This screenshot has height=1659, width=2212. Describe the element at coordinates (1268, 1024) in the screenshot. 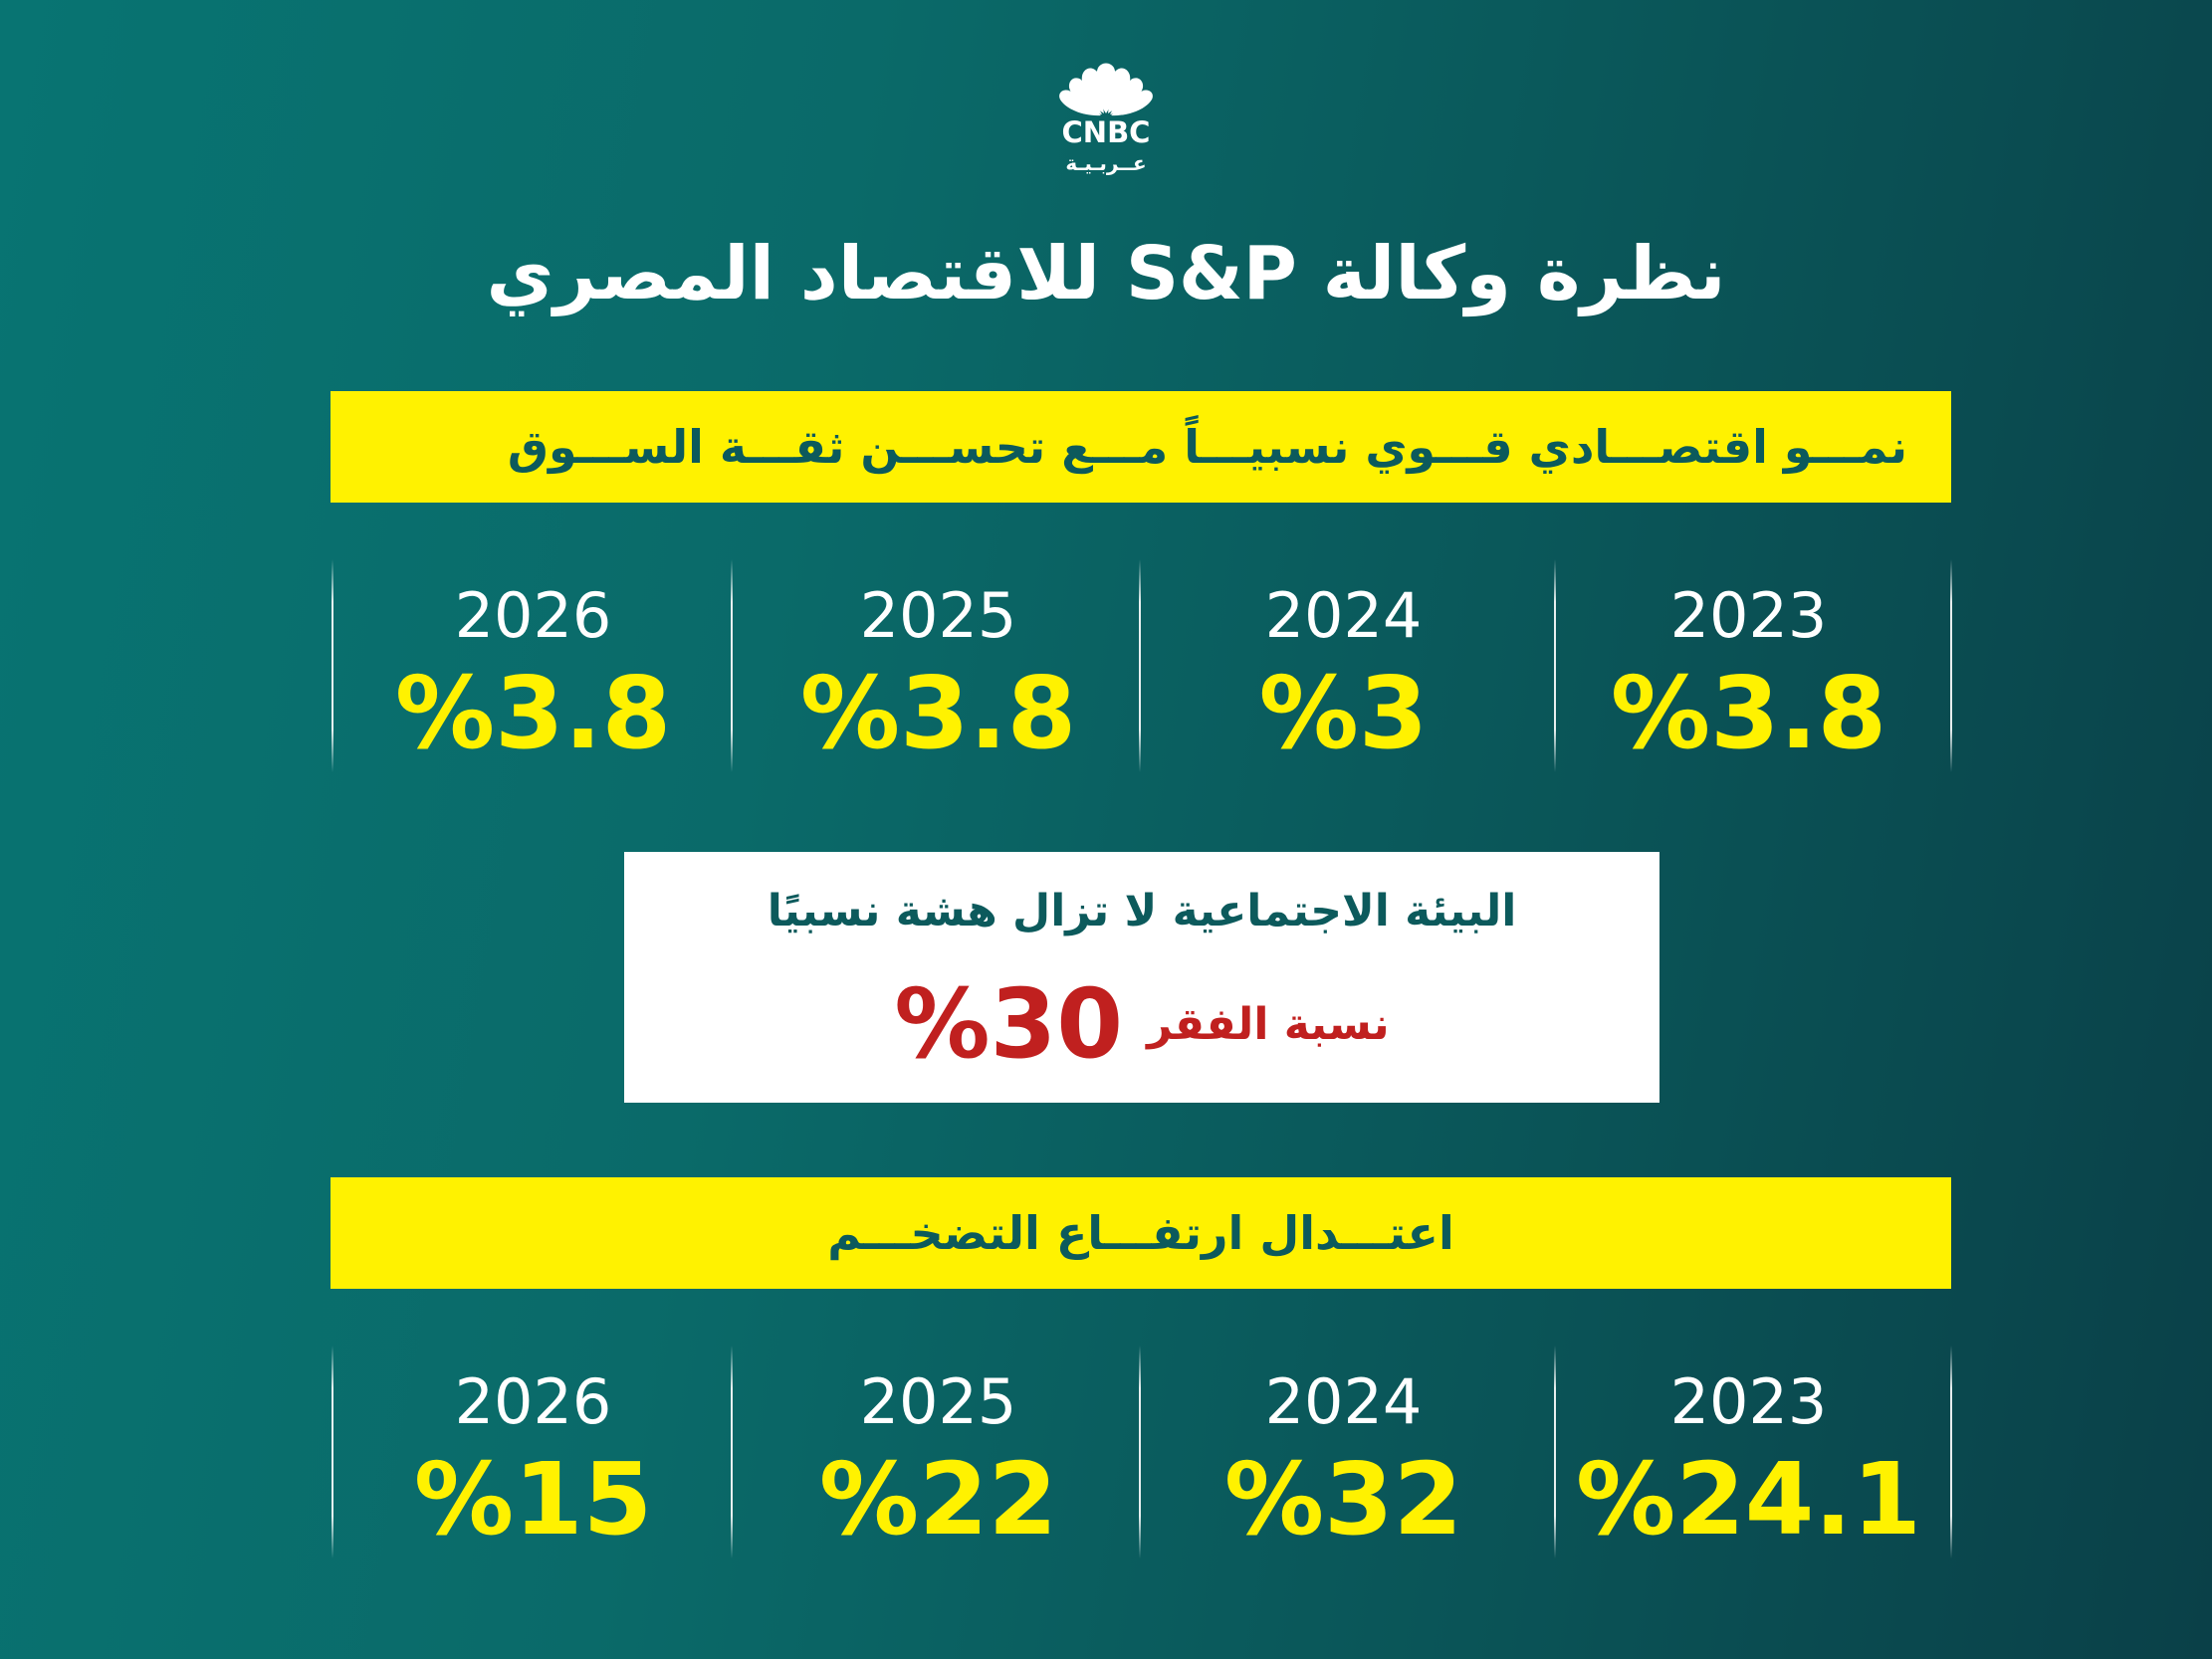

I see `poverty-label: نسبة الفقر` at that location.